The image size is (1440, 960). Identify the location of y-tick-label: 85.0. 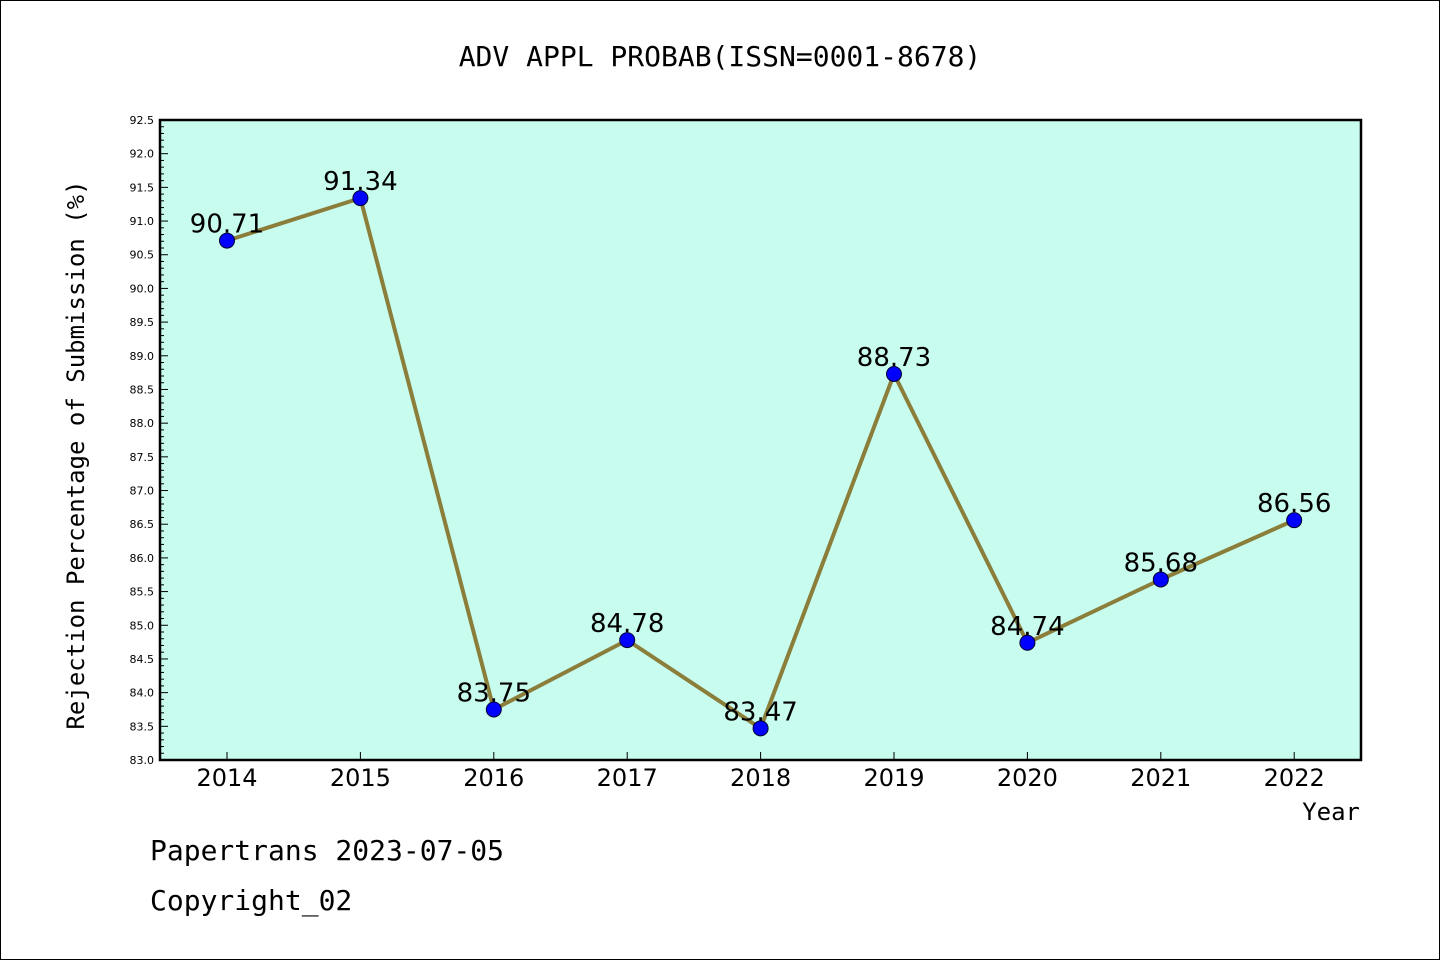
(142, 625).